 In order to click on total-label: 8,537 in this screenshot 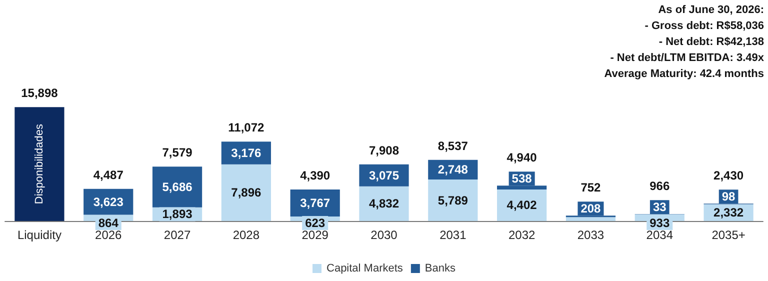, I will do `click(453, 145)`.